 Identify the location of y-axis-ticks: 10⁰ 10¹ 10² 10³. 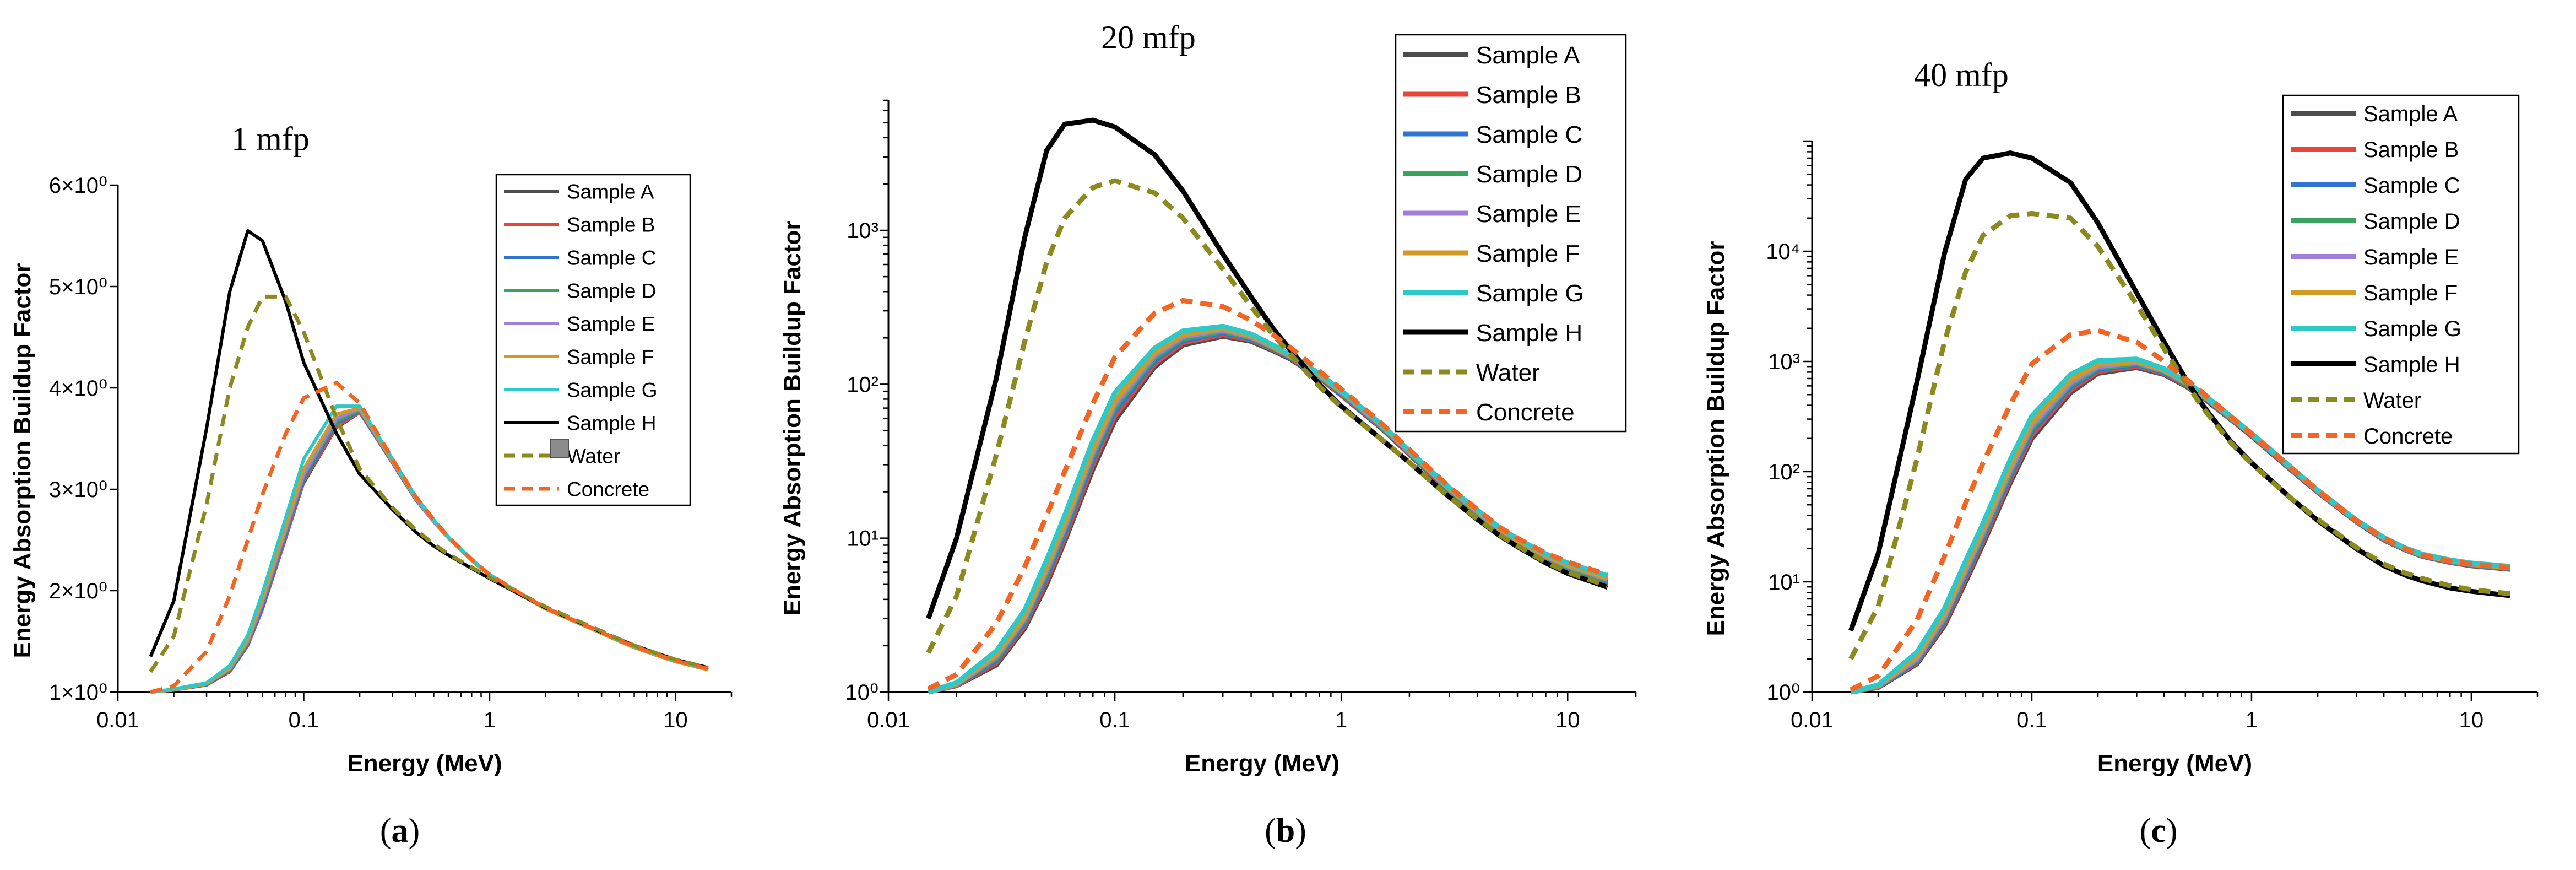
(867, 402).